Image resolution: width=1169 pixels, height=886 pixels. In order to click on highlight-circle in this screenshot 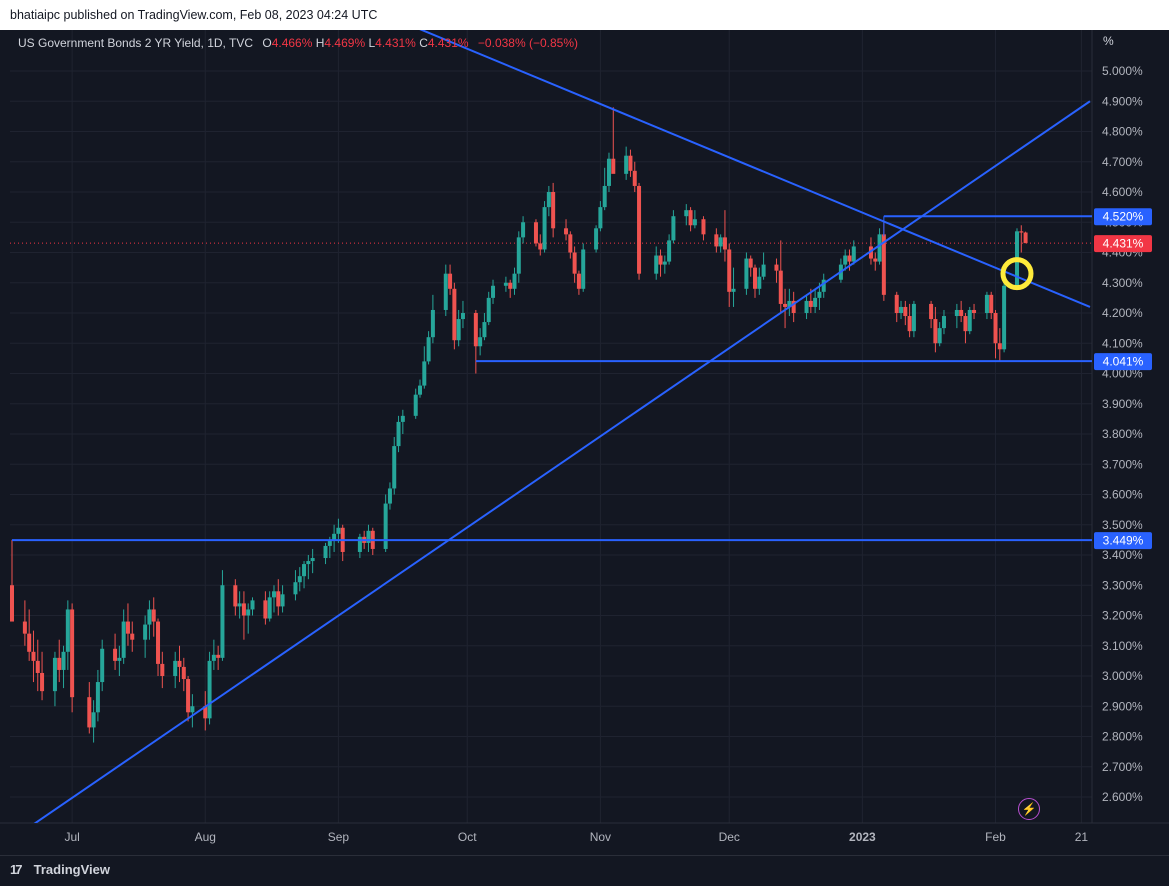, I will do `click(1017, 274)`.